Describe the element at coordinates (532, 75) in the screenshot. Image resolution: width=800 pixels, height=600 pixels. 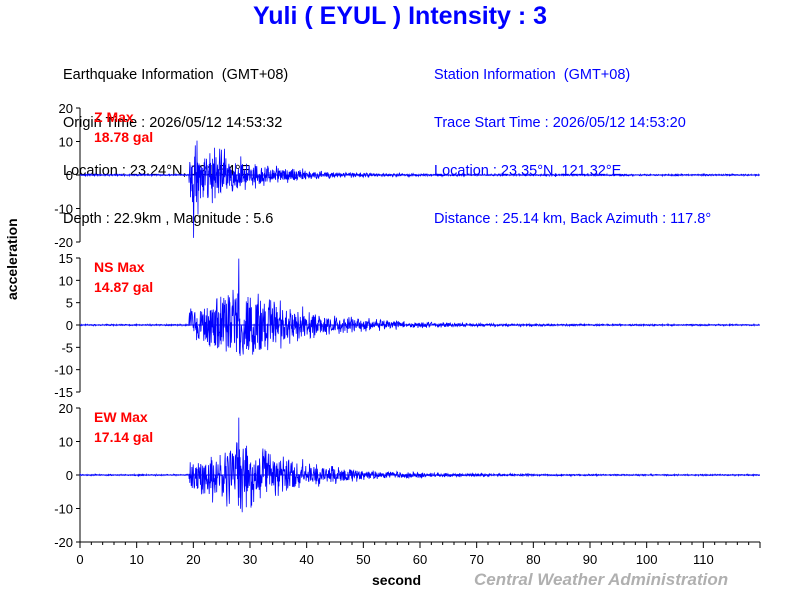
I see `station-info-heading: Station Information (GMT+08)` at that location.